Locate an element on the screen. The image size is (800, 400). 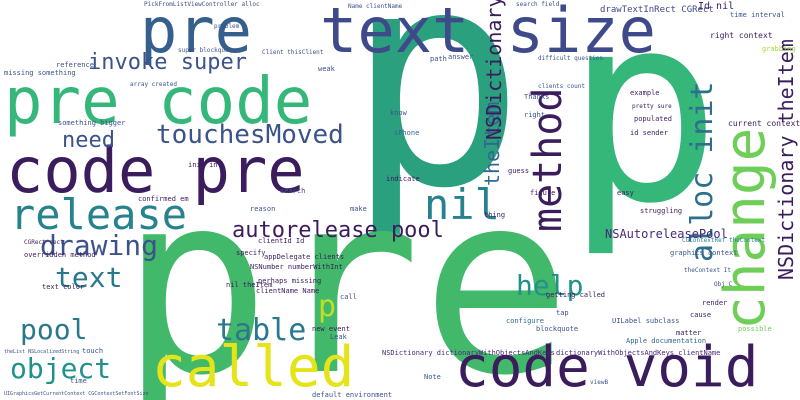
word-pre-code: pre code is located at coordinates (158, 102).